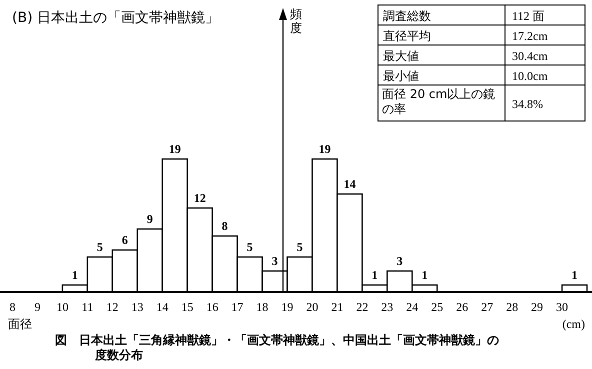  I want to click on x-tick-label: 17, so click(237, 307).